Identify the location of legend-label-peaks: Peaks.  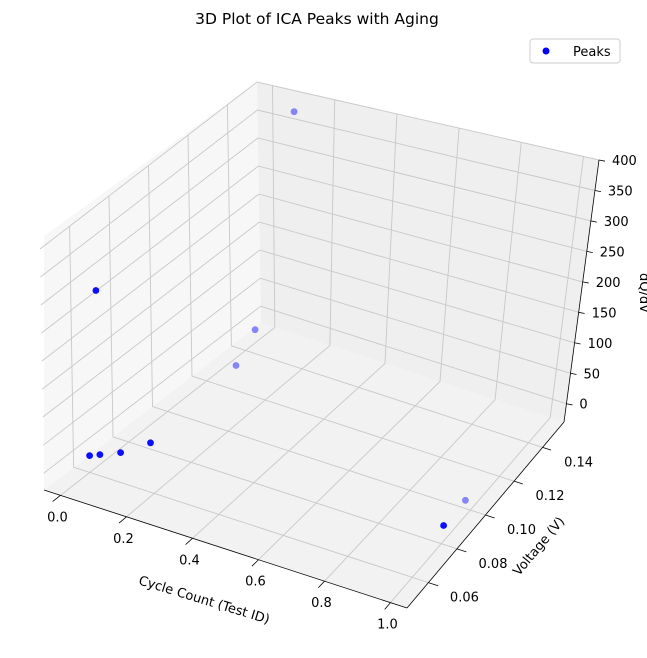
(592, 52).